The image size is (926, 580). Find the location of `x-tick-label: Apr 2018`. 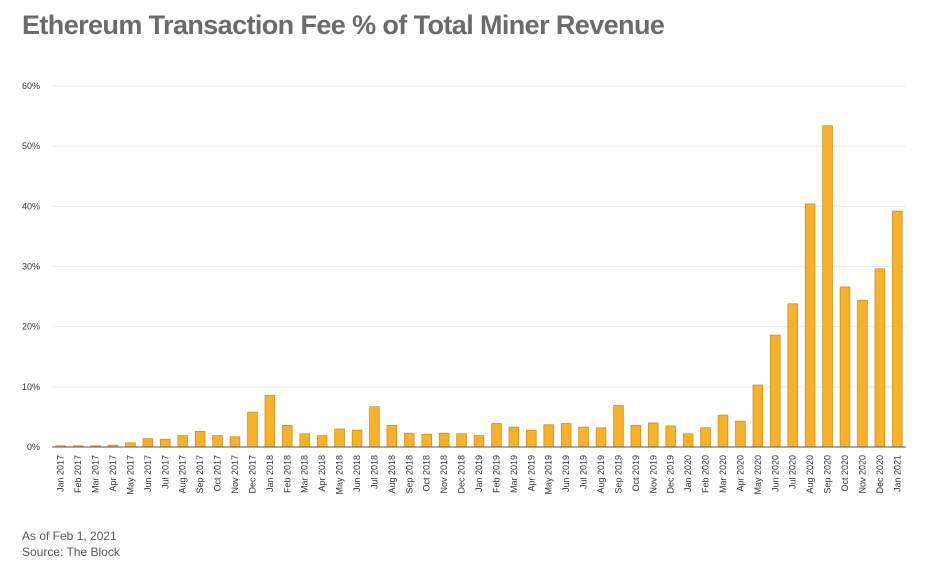

x-tick-label: Apr 2018 is located at coordinates (322, 473).